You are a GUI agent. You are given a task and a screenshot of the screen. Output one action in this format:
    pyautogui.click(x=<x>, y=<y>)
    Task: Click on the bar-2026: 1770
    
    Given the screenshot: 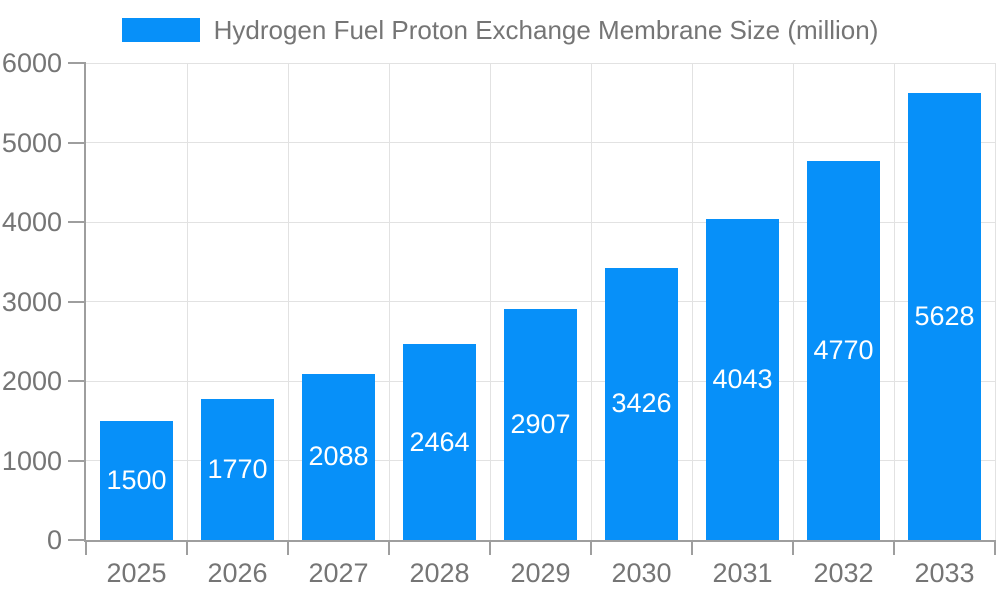 What is the action you would take?
    pyautogui.click(x=237, y=469)
    